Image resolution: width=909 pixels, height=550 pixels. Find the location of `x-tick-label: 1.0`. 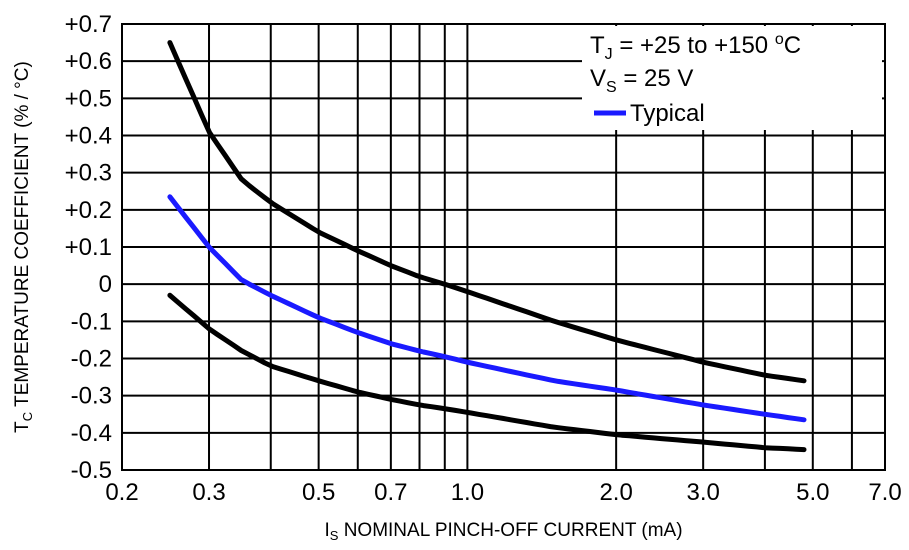

x-tick-label: 1.0 is located at coordinates (467, 492).